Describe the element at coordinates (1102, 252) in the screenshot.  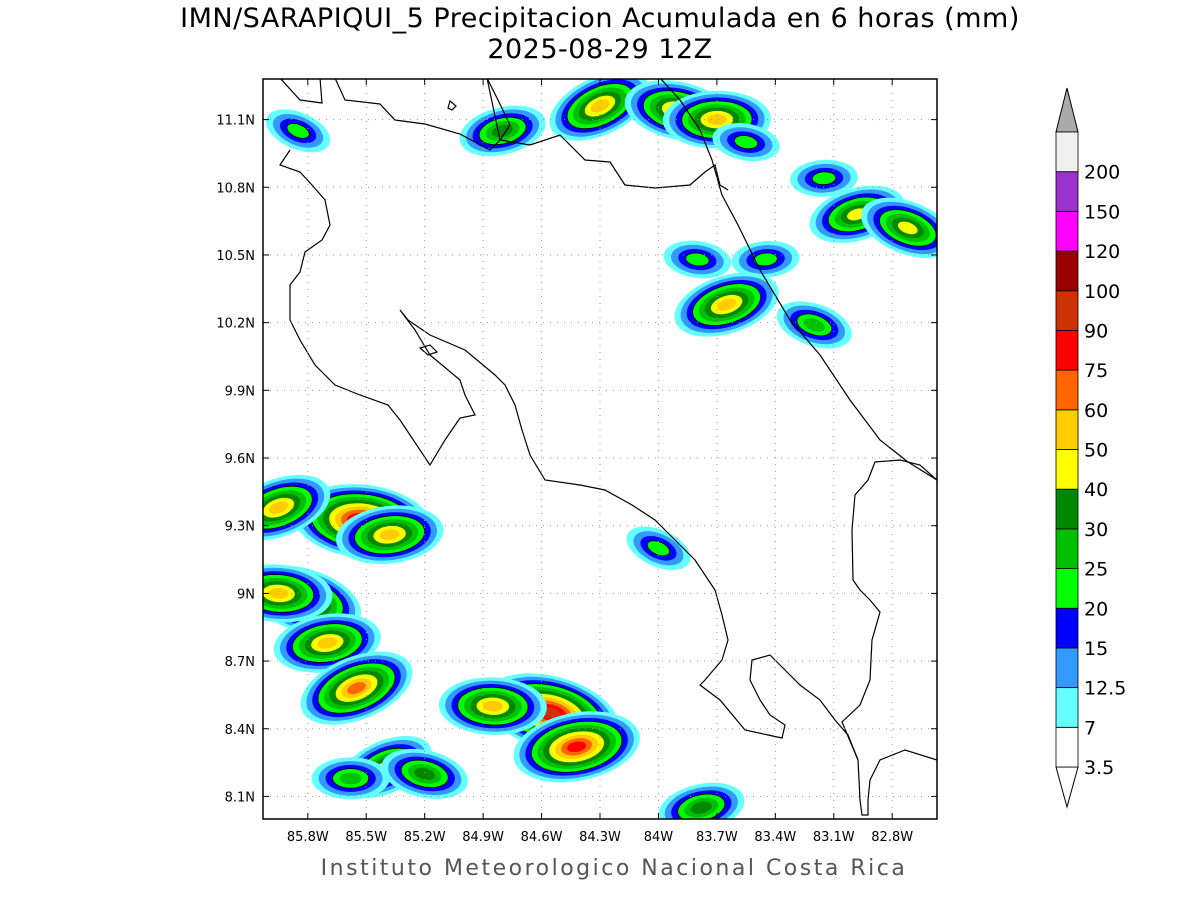
I see `colorbar-label: 120` at that location.